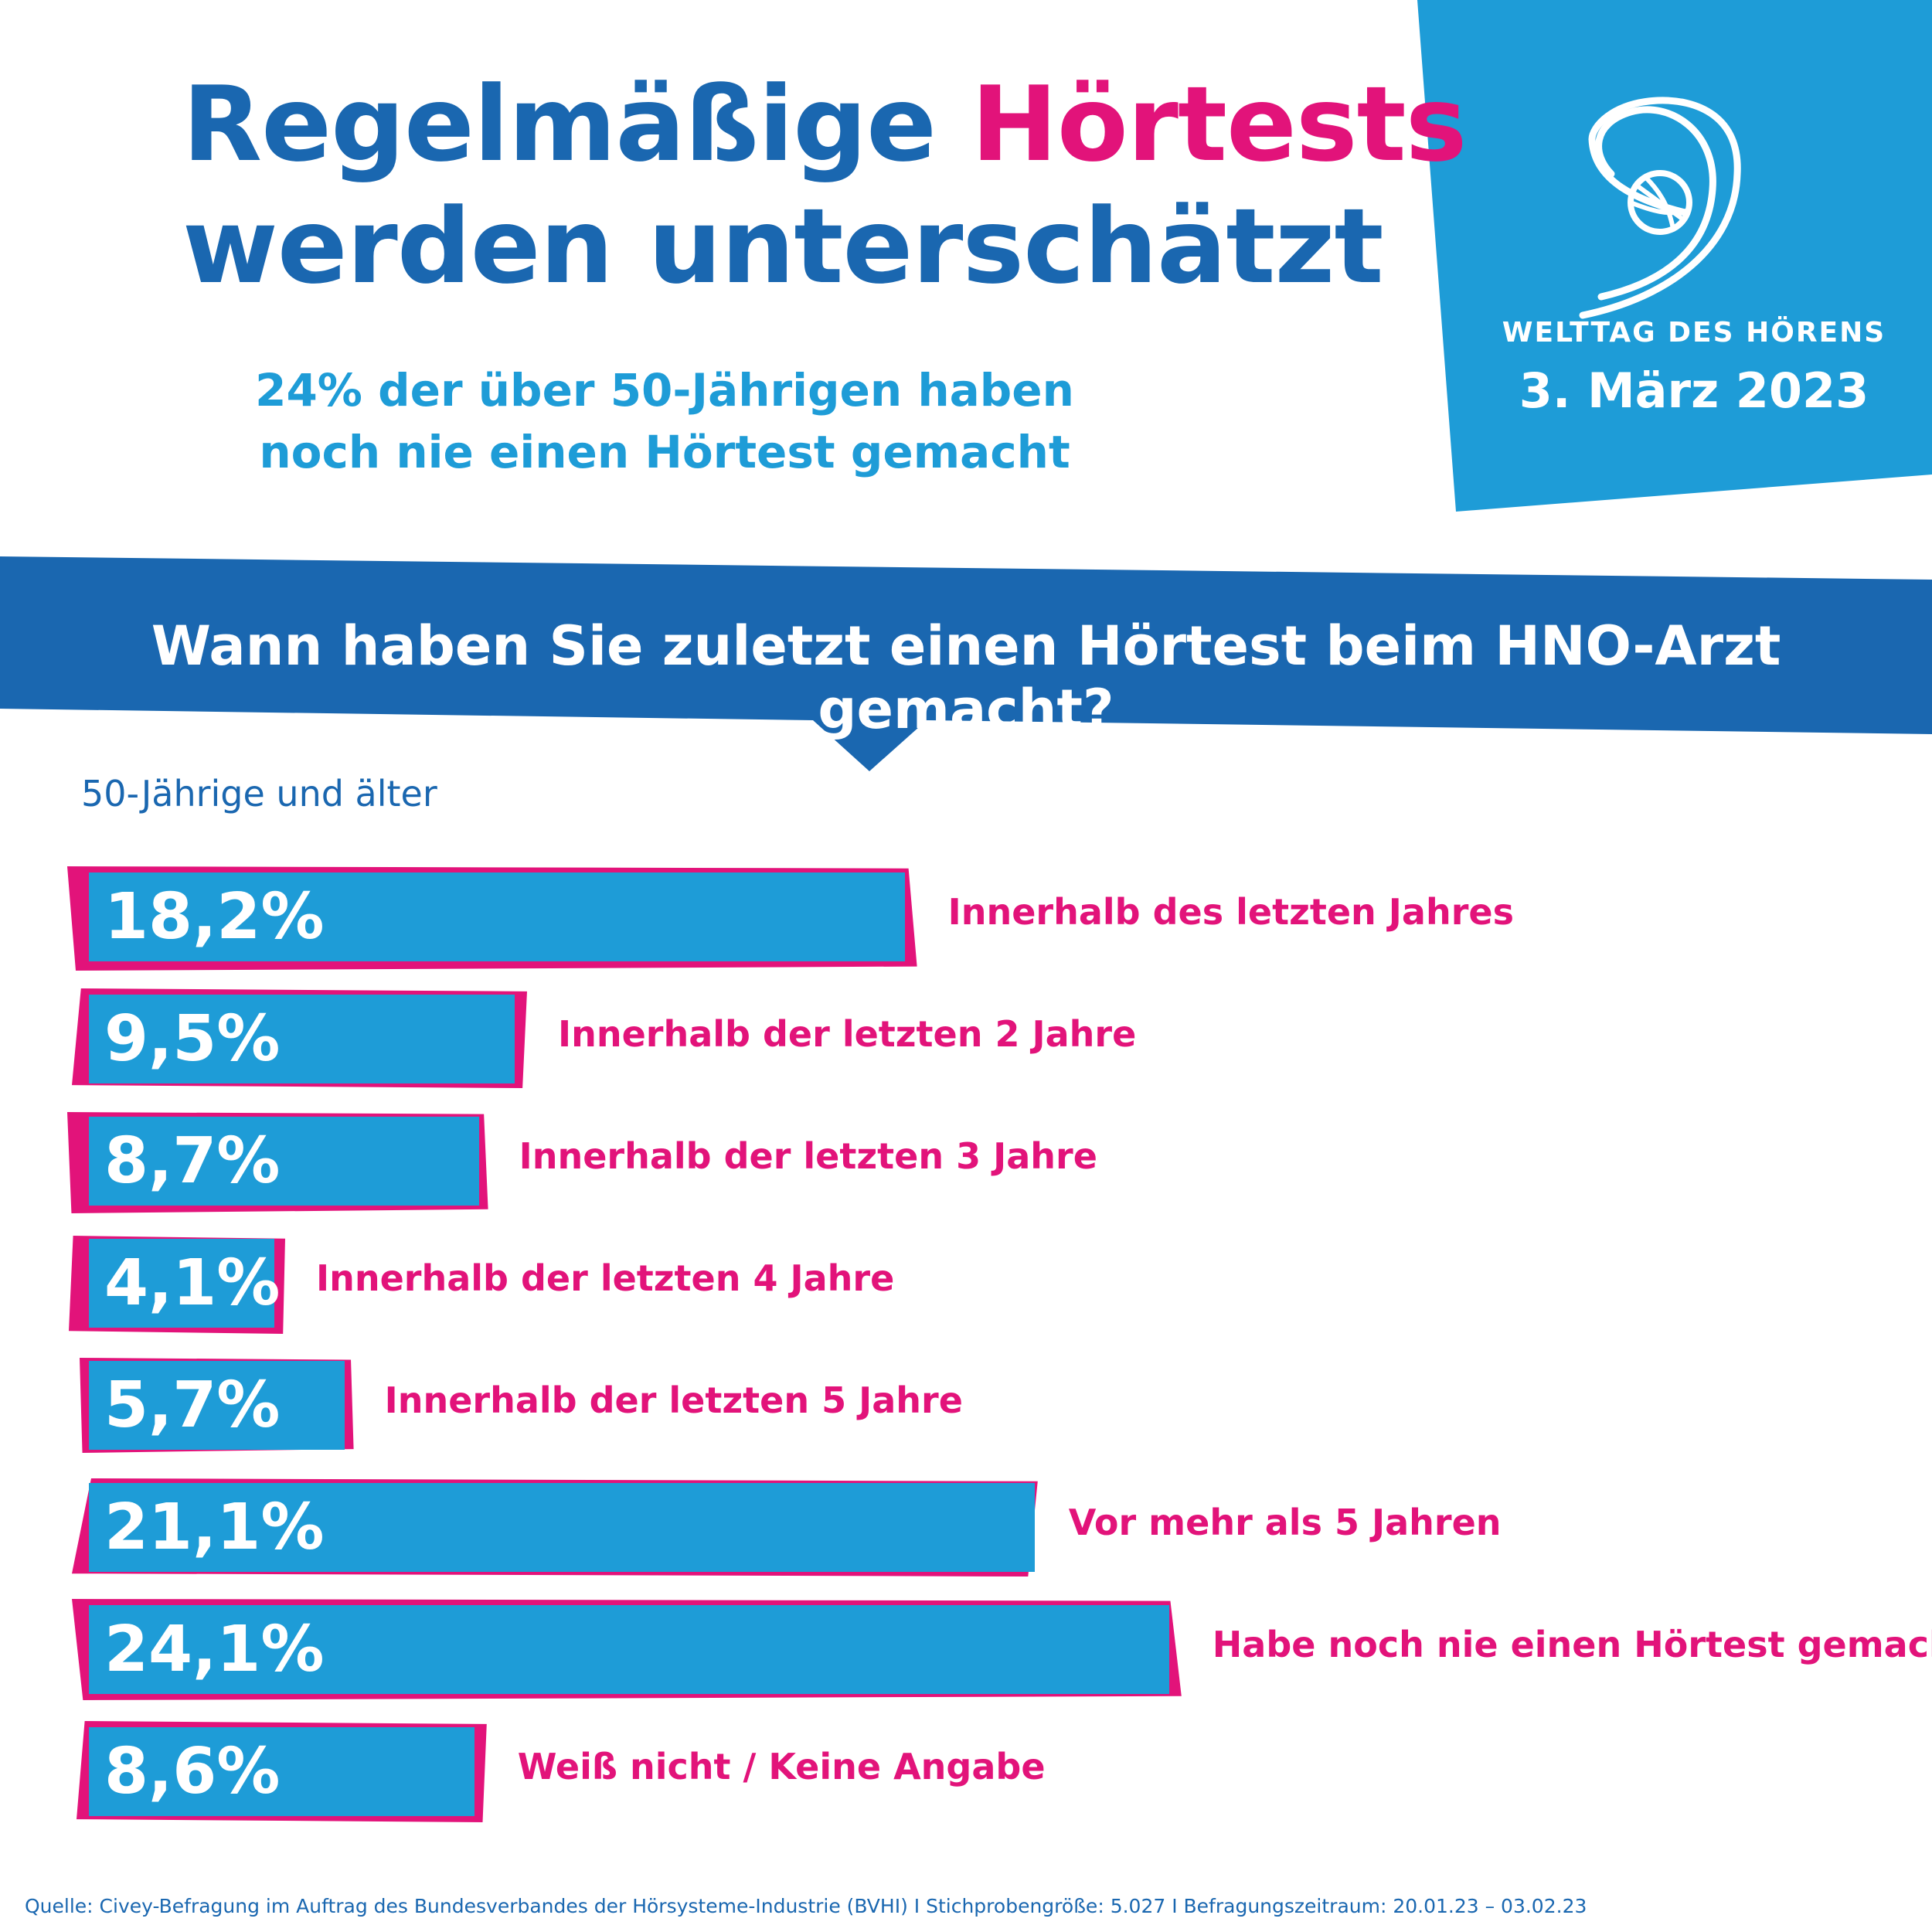  What do you see at coordinates (1694, 390) in the screenshot?
I see `badge-date: 3. März 2023` at bounding box center [1694, 390].